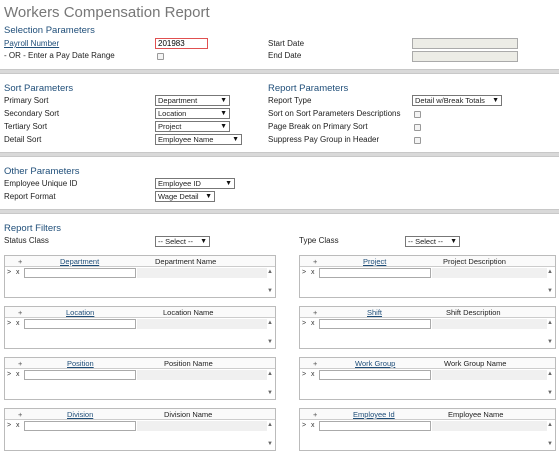 This screenshot has width=559, height=459. Describe the element at coordinates (32, 113) in the screenshot. I see `secondary-sort-label: Secondary Sort` at that location.